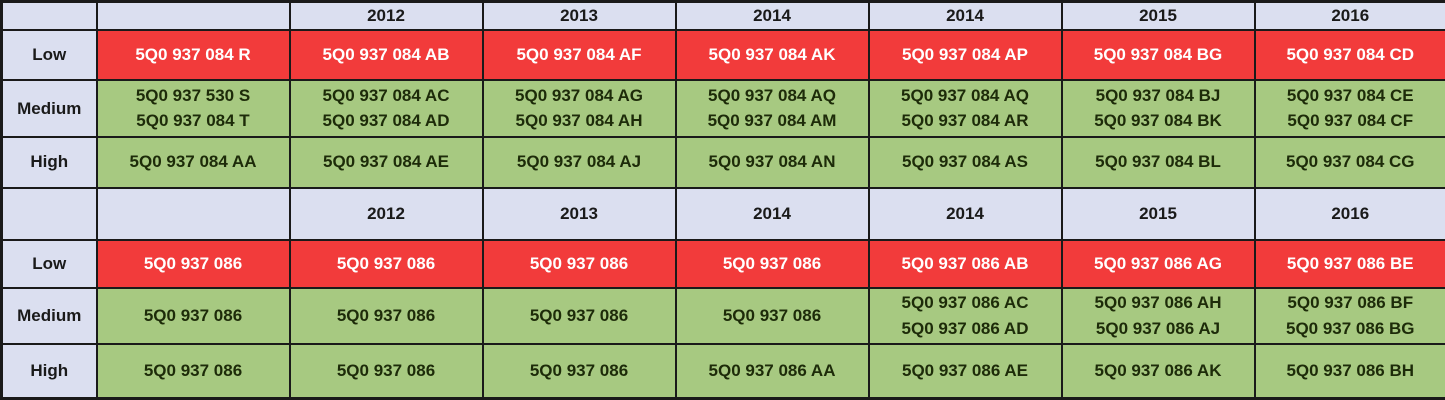 This screenshot has height=400, width=1445. What do you see at coordinates (772, 162) in the screenshot?
I see `part-number-cell: 5Q0 937 084 AN` at bounding box center [772, 162].